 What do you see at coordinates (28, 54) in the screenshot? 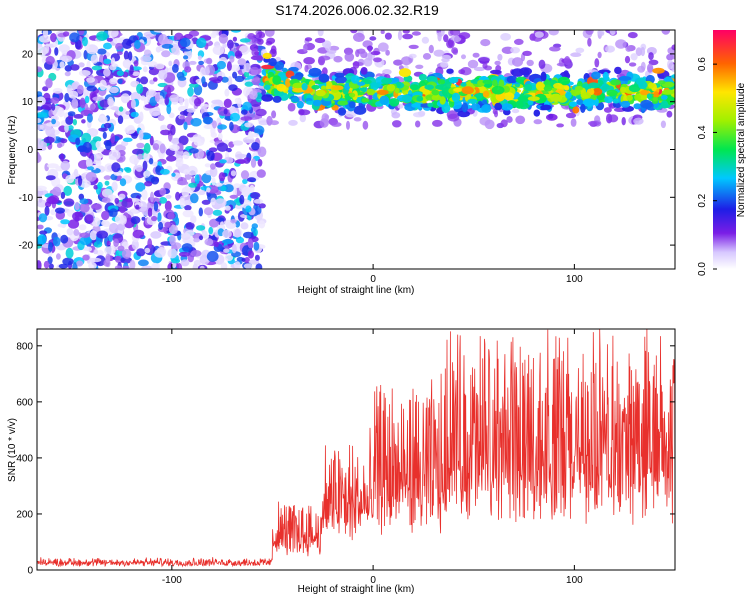
I see `spectrogram-y-tick-label: 20` at bounding box center [28, 54].